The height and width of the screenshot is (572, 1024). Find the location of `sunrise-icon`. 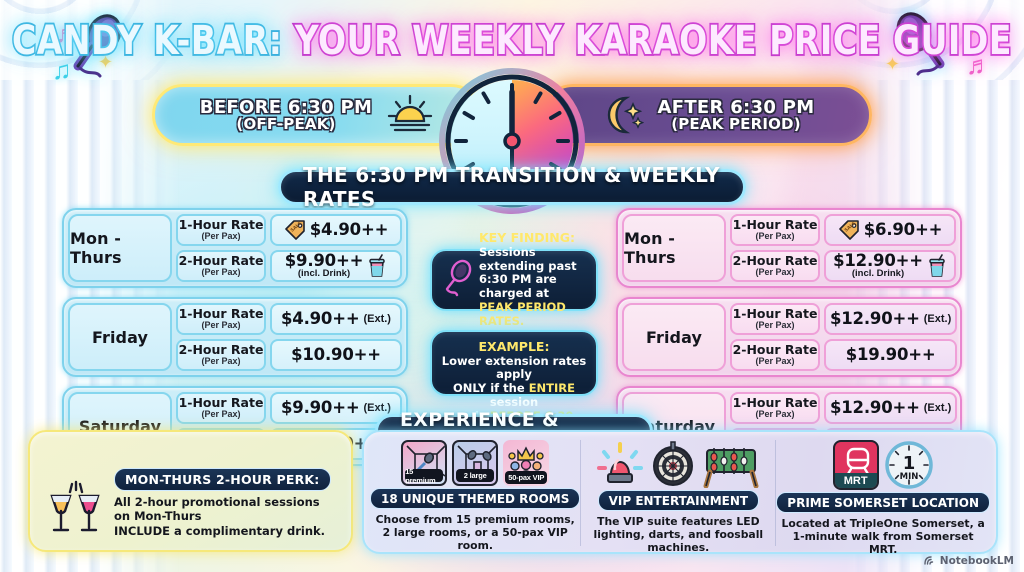

sunrise-icon is located at coordinates (410, 113).